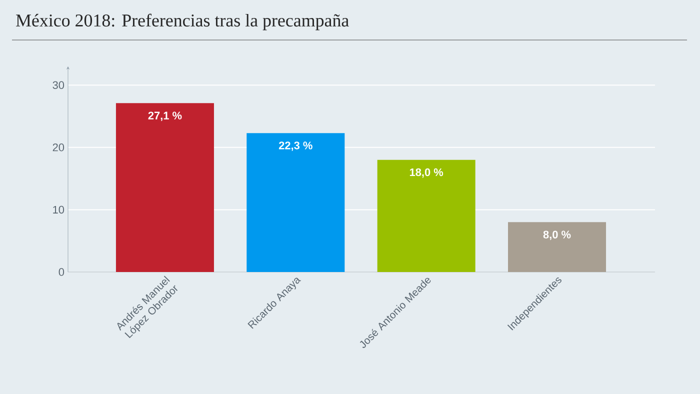 The height and width of the screenshot is (394, 700). What do you see at coordinates (427, 173) in the screenshot?
I see `data-label: 18,0 %` at bounding box center [427, 173].